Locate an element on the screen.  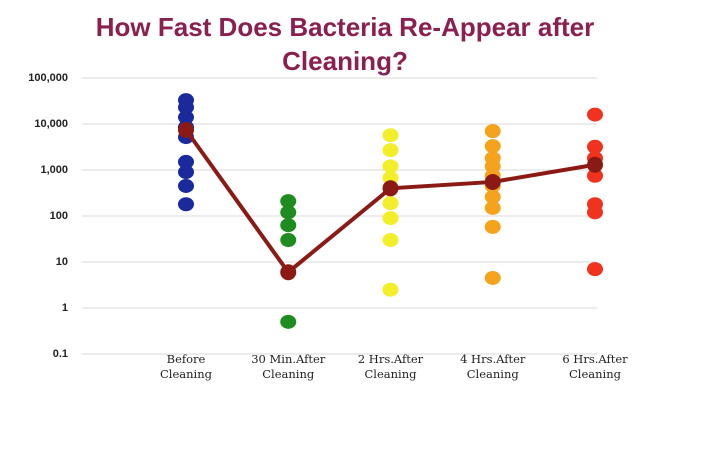
y-tick-label: 100,000 is located at coordinates (48, 78).